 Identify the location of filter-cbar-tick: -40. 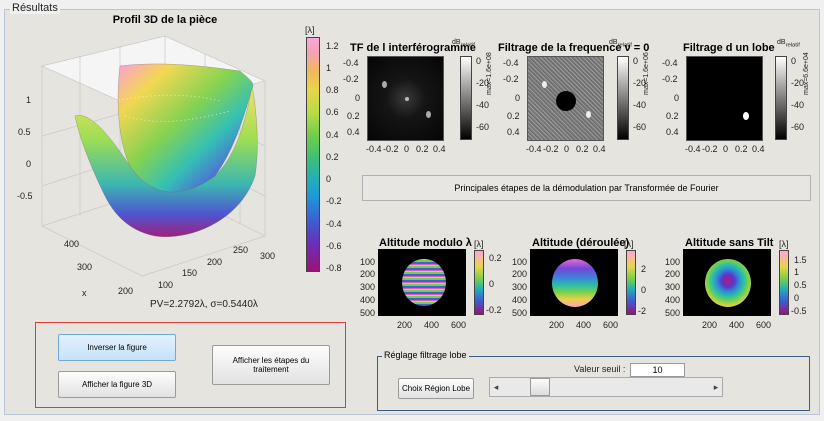
(640, 105).